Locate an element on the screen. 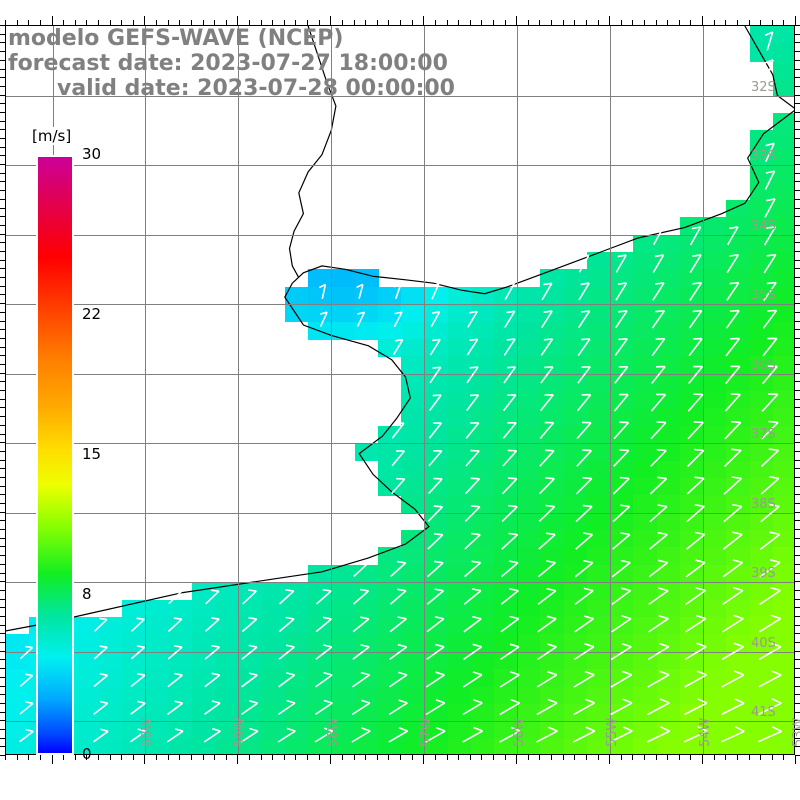  lat-tick-label: 36S is located at coordinates (763, 365).